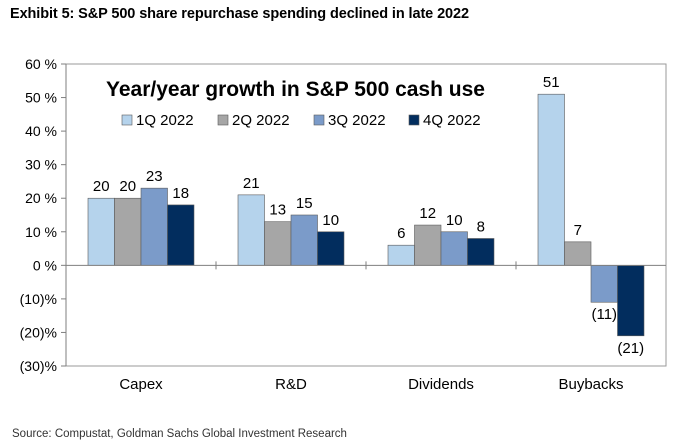 The width and height of the screenshot is (691, 447). Describe the element at coordinates (41, 198) in the screenshot. I see `y-tick-label: 20 %` at that location.